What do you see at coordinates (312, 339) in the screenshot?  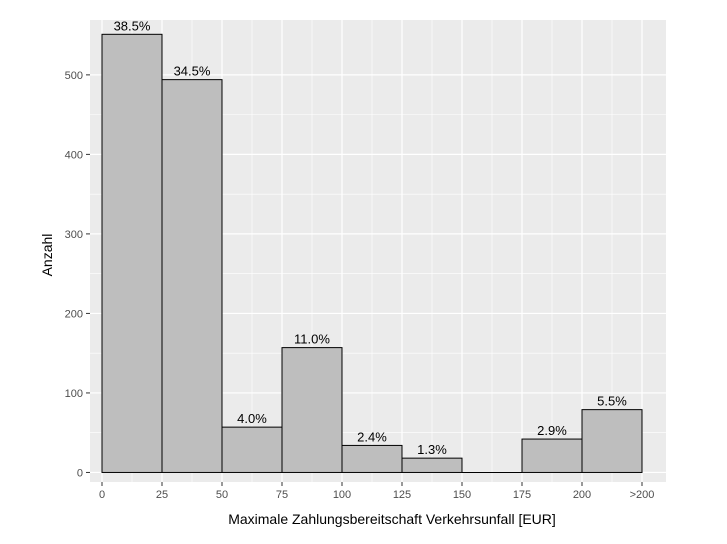 I see `bar-percent-label: 11.0%` at bounding box center [312, 339].